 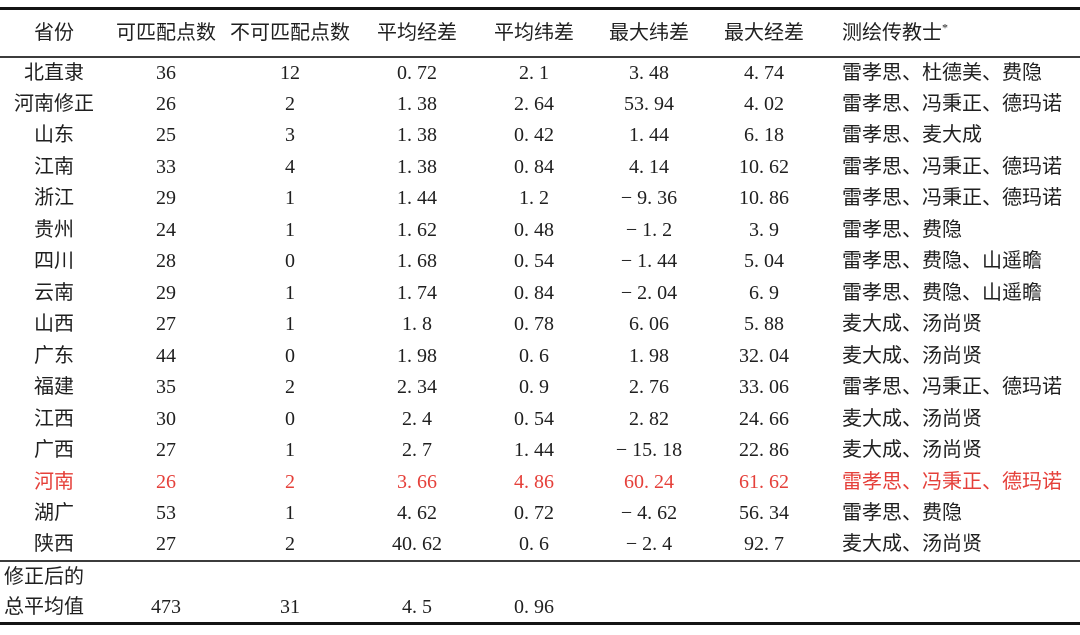 I want to click on cell-avg-lon: 1. 74, so click(x=417, y=292).